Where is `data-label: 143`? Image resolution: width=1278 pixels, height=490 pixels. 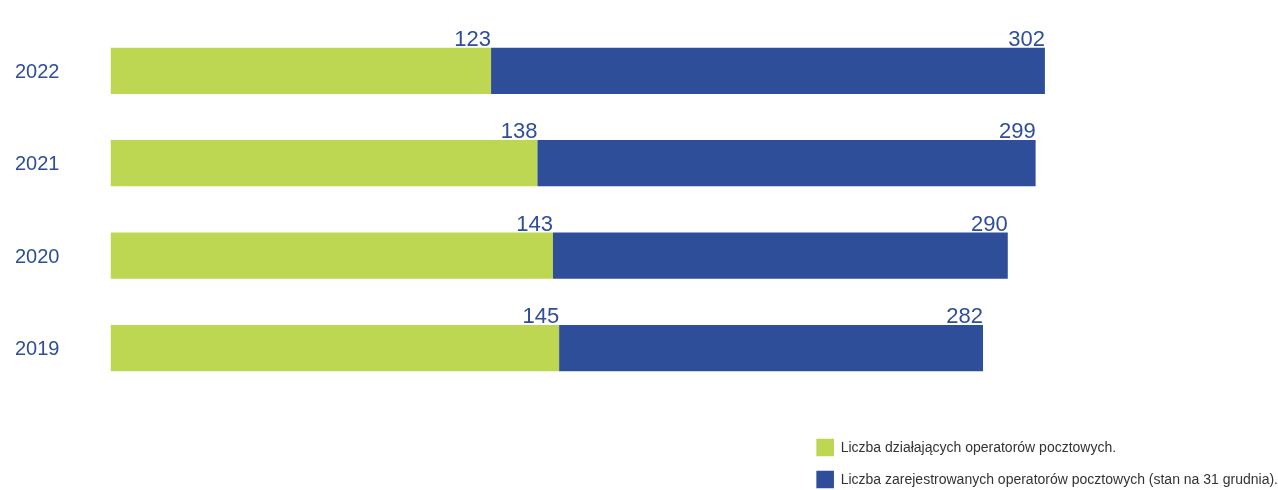 data-label: 143 is located at coordinates (534, 223).